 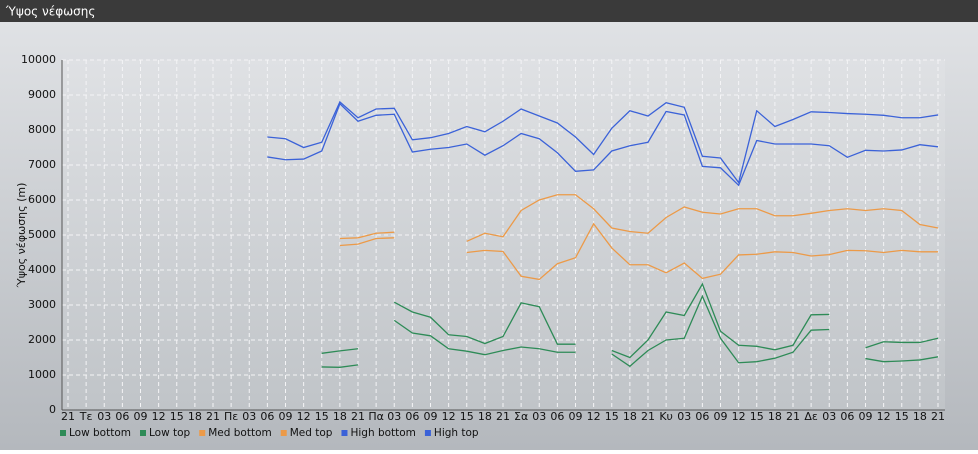 I want to click on y-tick-label: 7000, so click(x=42, y=164).